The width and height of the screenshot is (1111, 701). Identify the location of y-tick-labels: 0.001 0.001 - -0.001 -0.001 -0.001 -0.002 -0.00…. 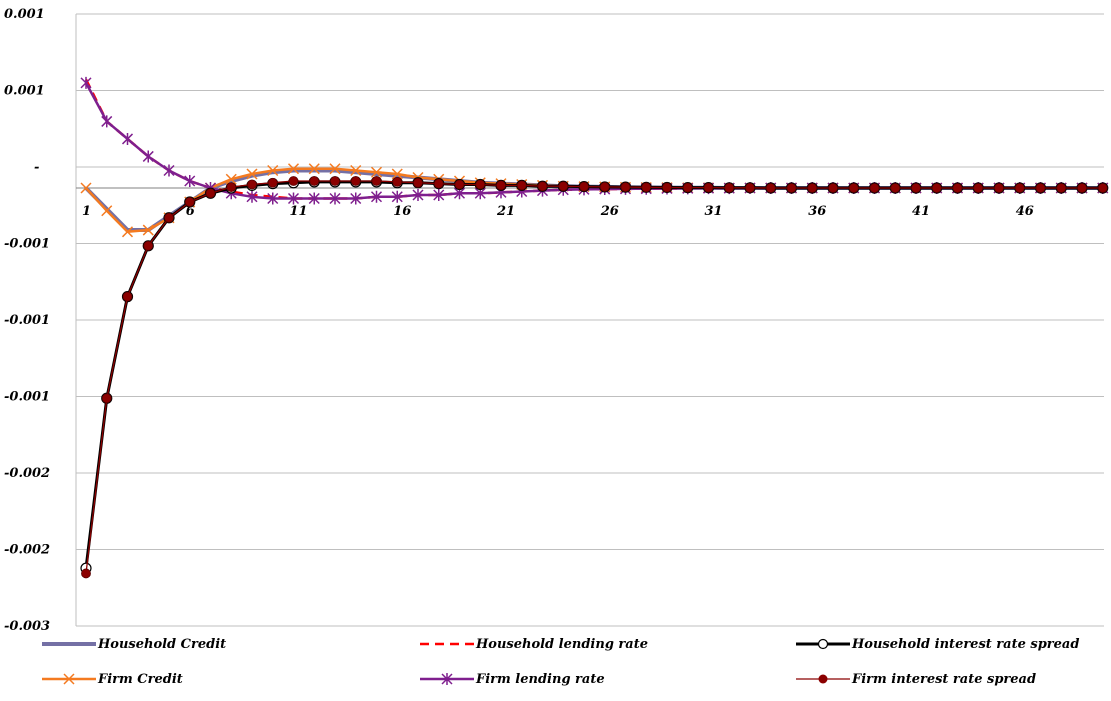
(27, 320).